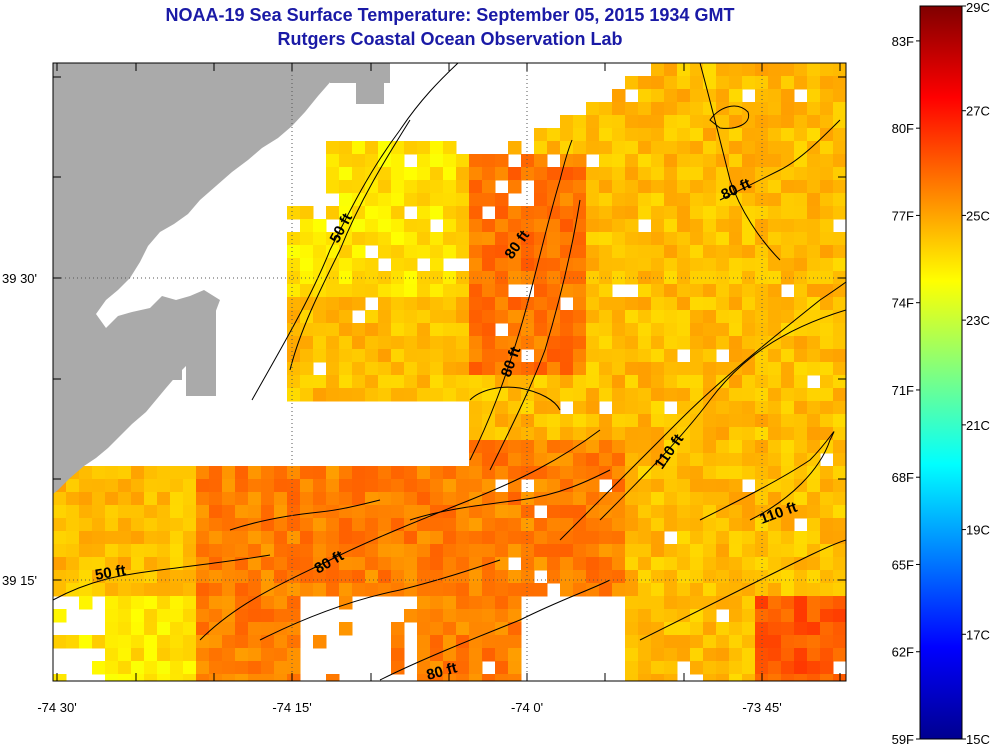  What do you see at coordinates (201, 348) in the screenshot?
I see `land-patch` at bounding box center [201, 348].